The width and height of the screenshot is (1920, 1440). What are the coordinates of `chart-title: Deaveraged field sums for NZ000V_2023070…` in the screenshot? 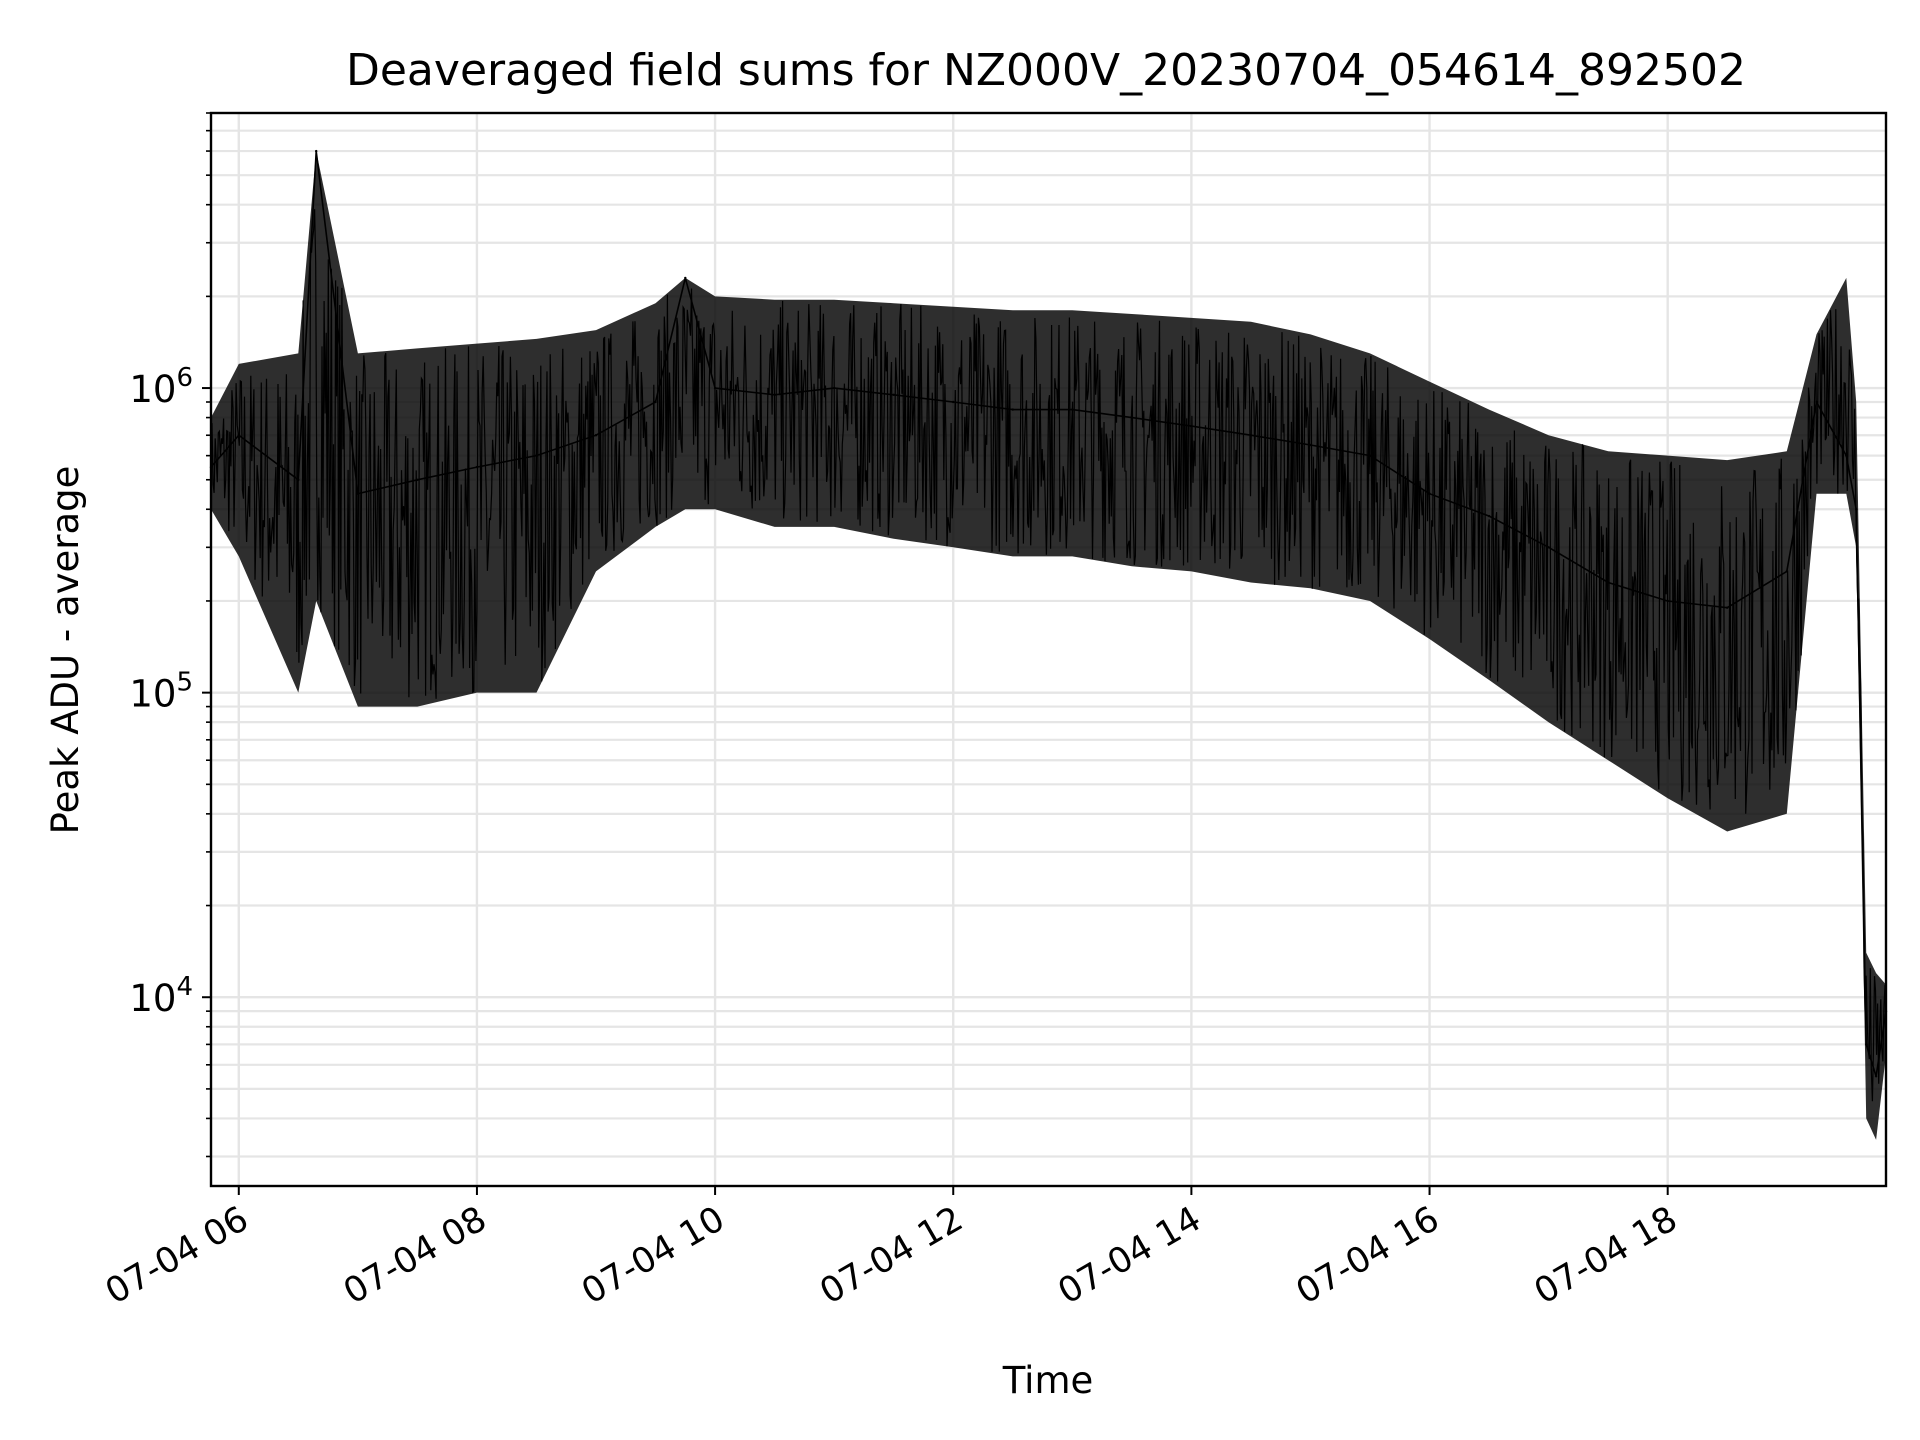 It's located at (1046, 70).